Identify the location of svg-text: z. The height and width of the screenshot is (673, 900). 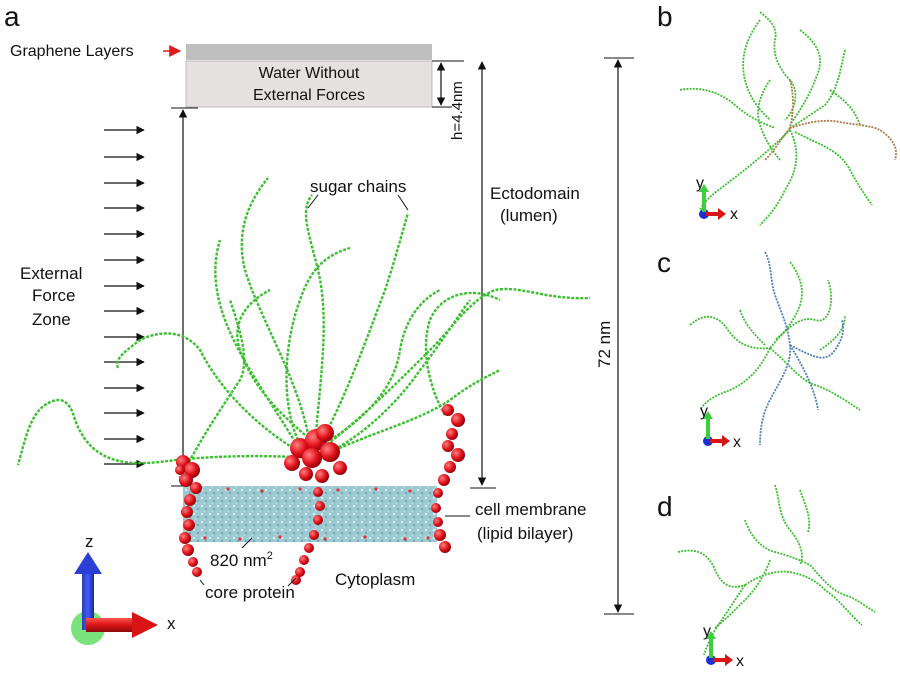
(89, 541).